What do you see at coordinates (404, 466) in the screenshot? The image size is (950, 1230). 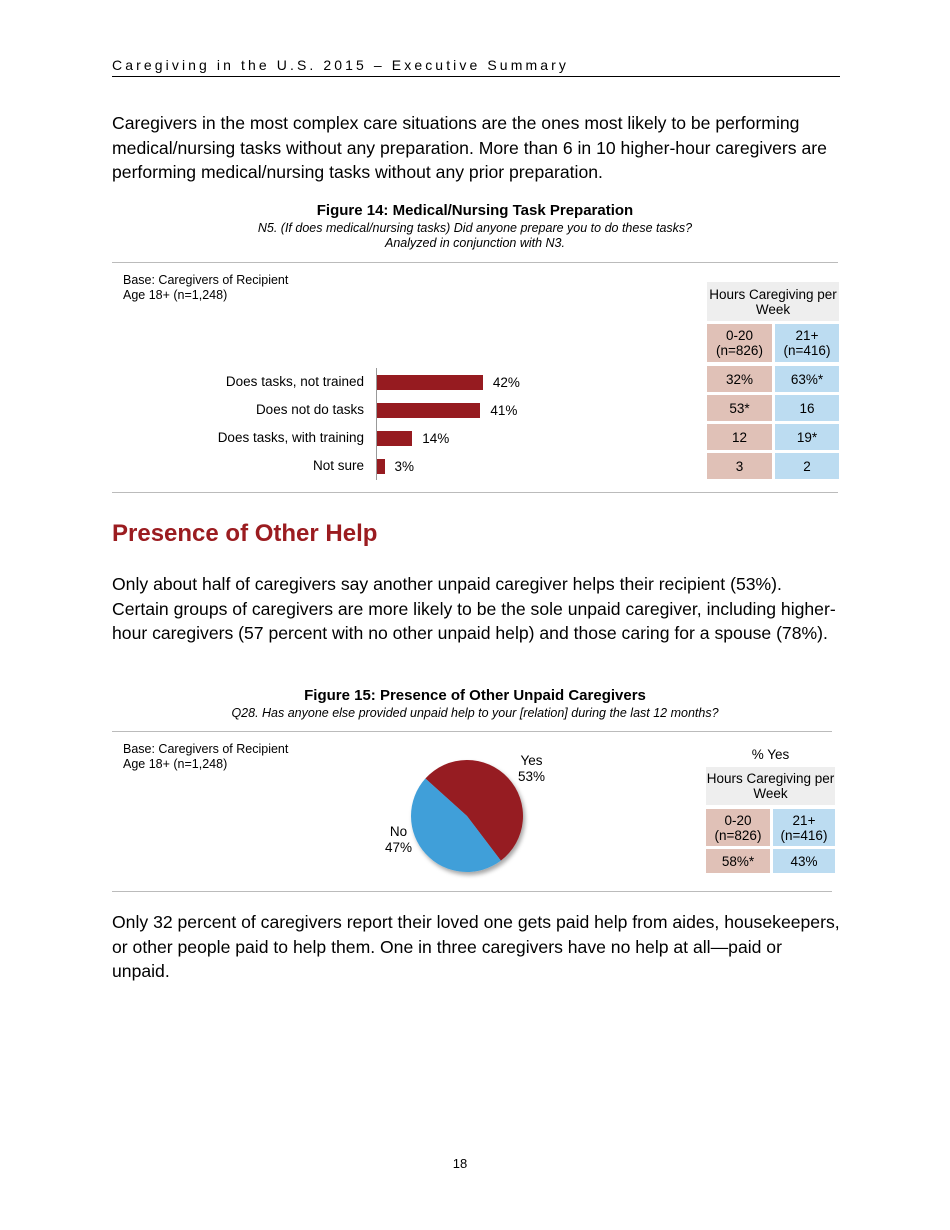 I see `bar-value-label: 3%` at bounding box center [404, 466].